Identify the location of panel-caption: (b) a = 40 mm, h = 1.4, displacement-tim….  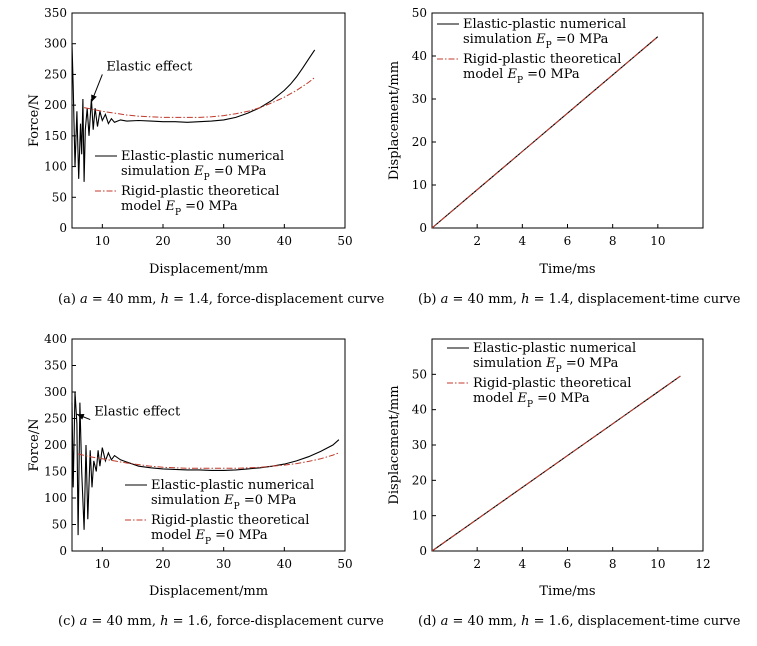
(579, 299).